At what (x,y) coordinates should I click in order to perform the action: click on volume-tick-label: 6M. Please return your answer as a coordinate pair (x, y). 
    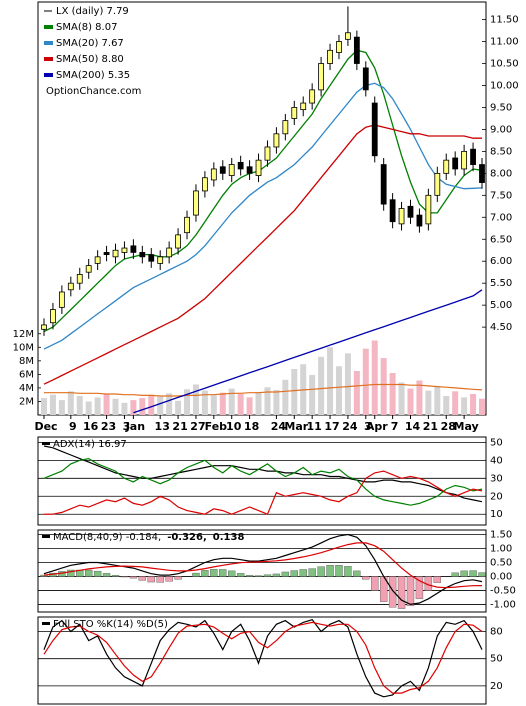
    Looking at the image, I should click on (26, 374).